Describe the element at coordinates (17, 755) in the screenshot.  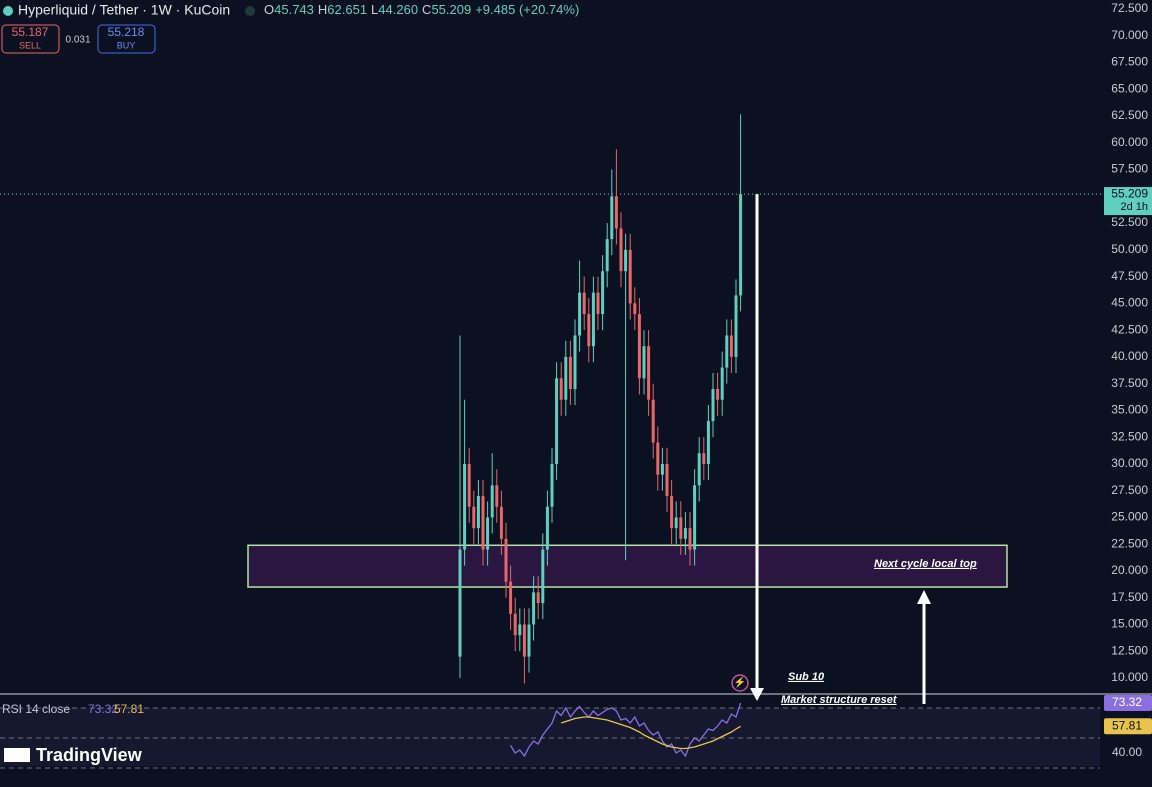
I see `logo-mark` at that location.